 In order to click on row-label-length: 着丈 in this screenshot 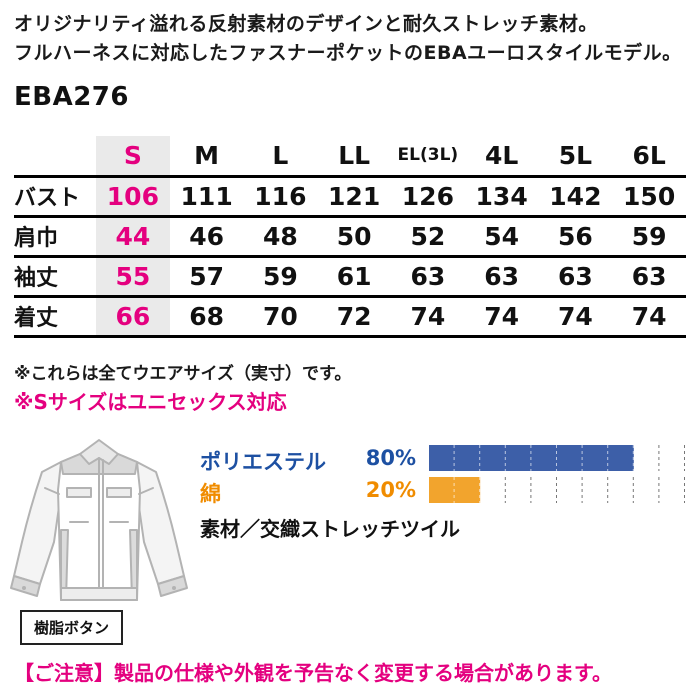, I will do `click(55, 317)`.